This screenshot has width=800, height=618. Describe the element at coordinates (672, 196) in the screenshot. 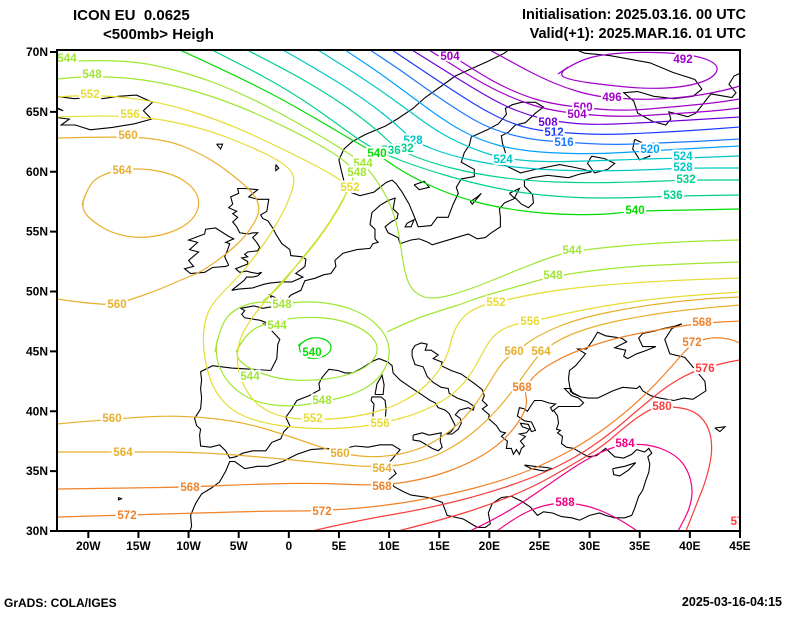

I see `contour-label-536: 536` at that location.